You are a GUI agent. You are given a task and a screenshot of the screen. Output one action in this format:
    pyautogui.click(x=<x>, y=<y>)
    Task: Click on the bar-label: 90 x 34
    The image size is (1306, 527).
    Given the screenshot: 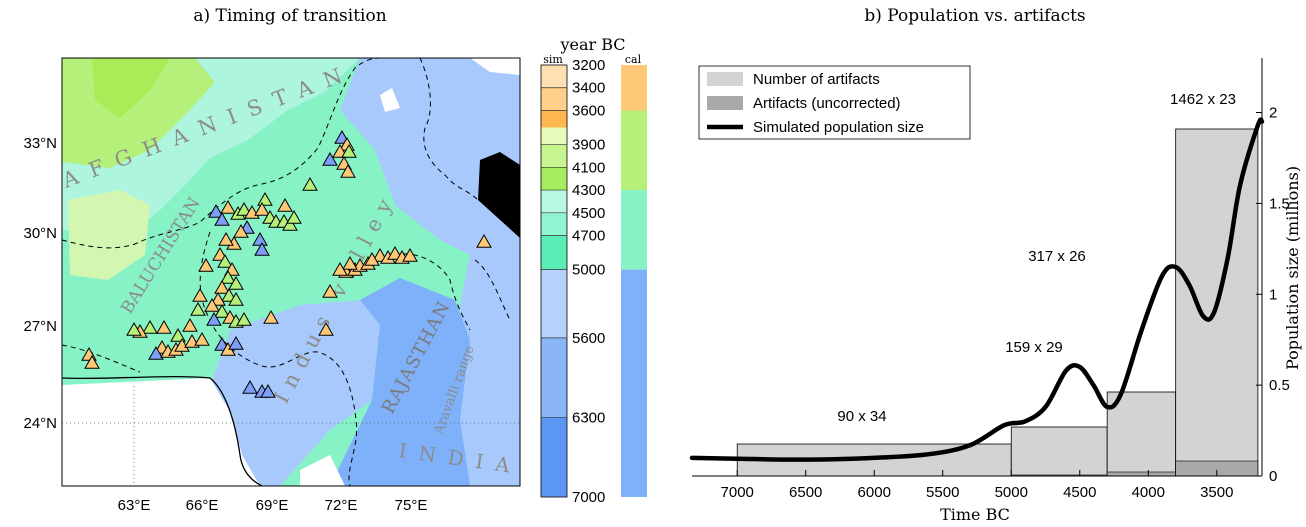 What is the action you would take?
    pyautogui.click(x=861, y=416)
    